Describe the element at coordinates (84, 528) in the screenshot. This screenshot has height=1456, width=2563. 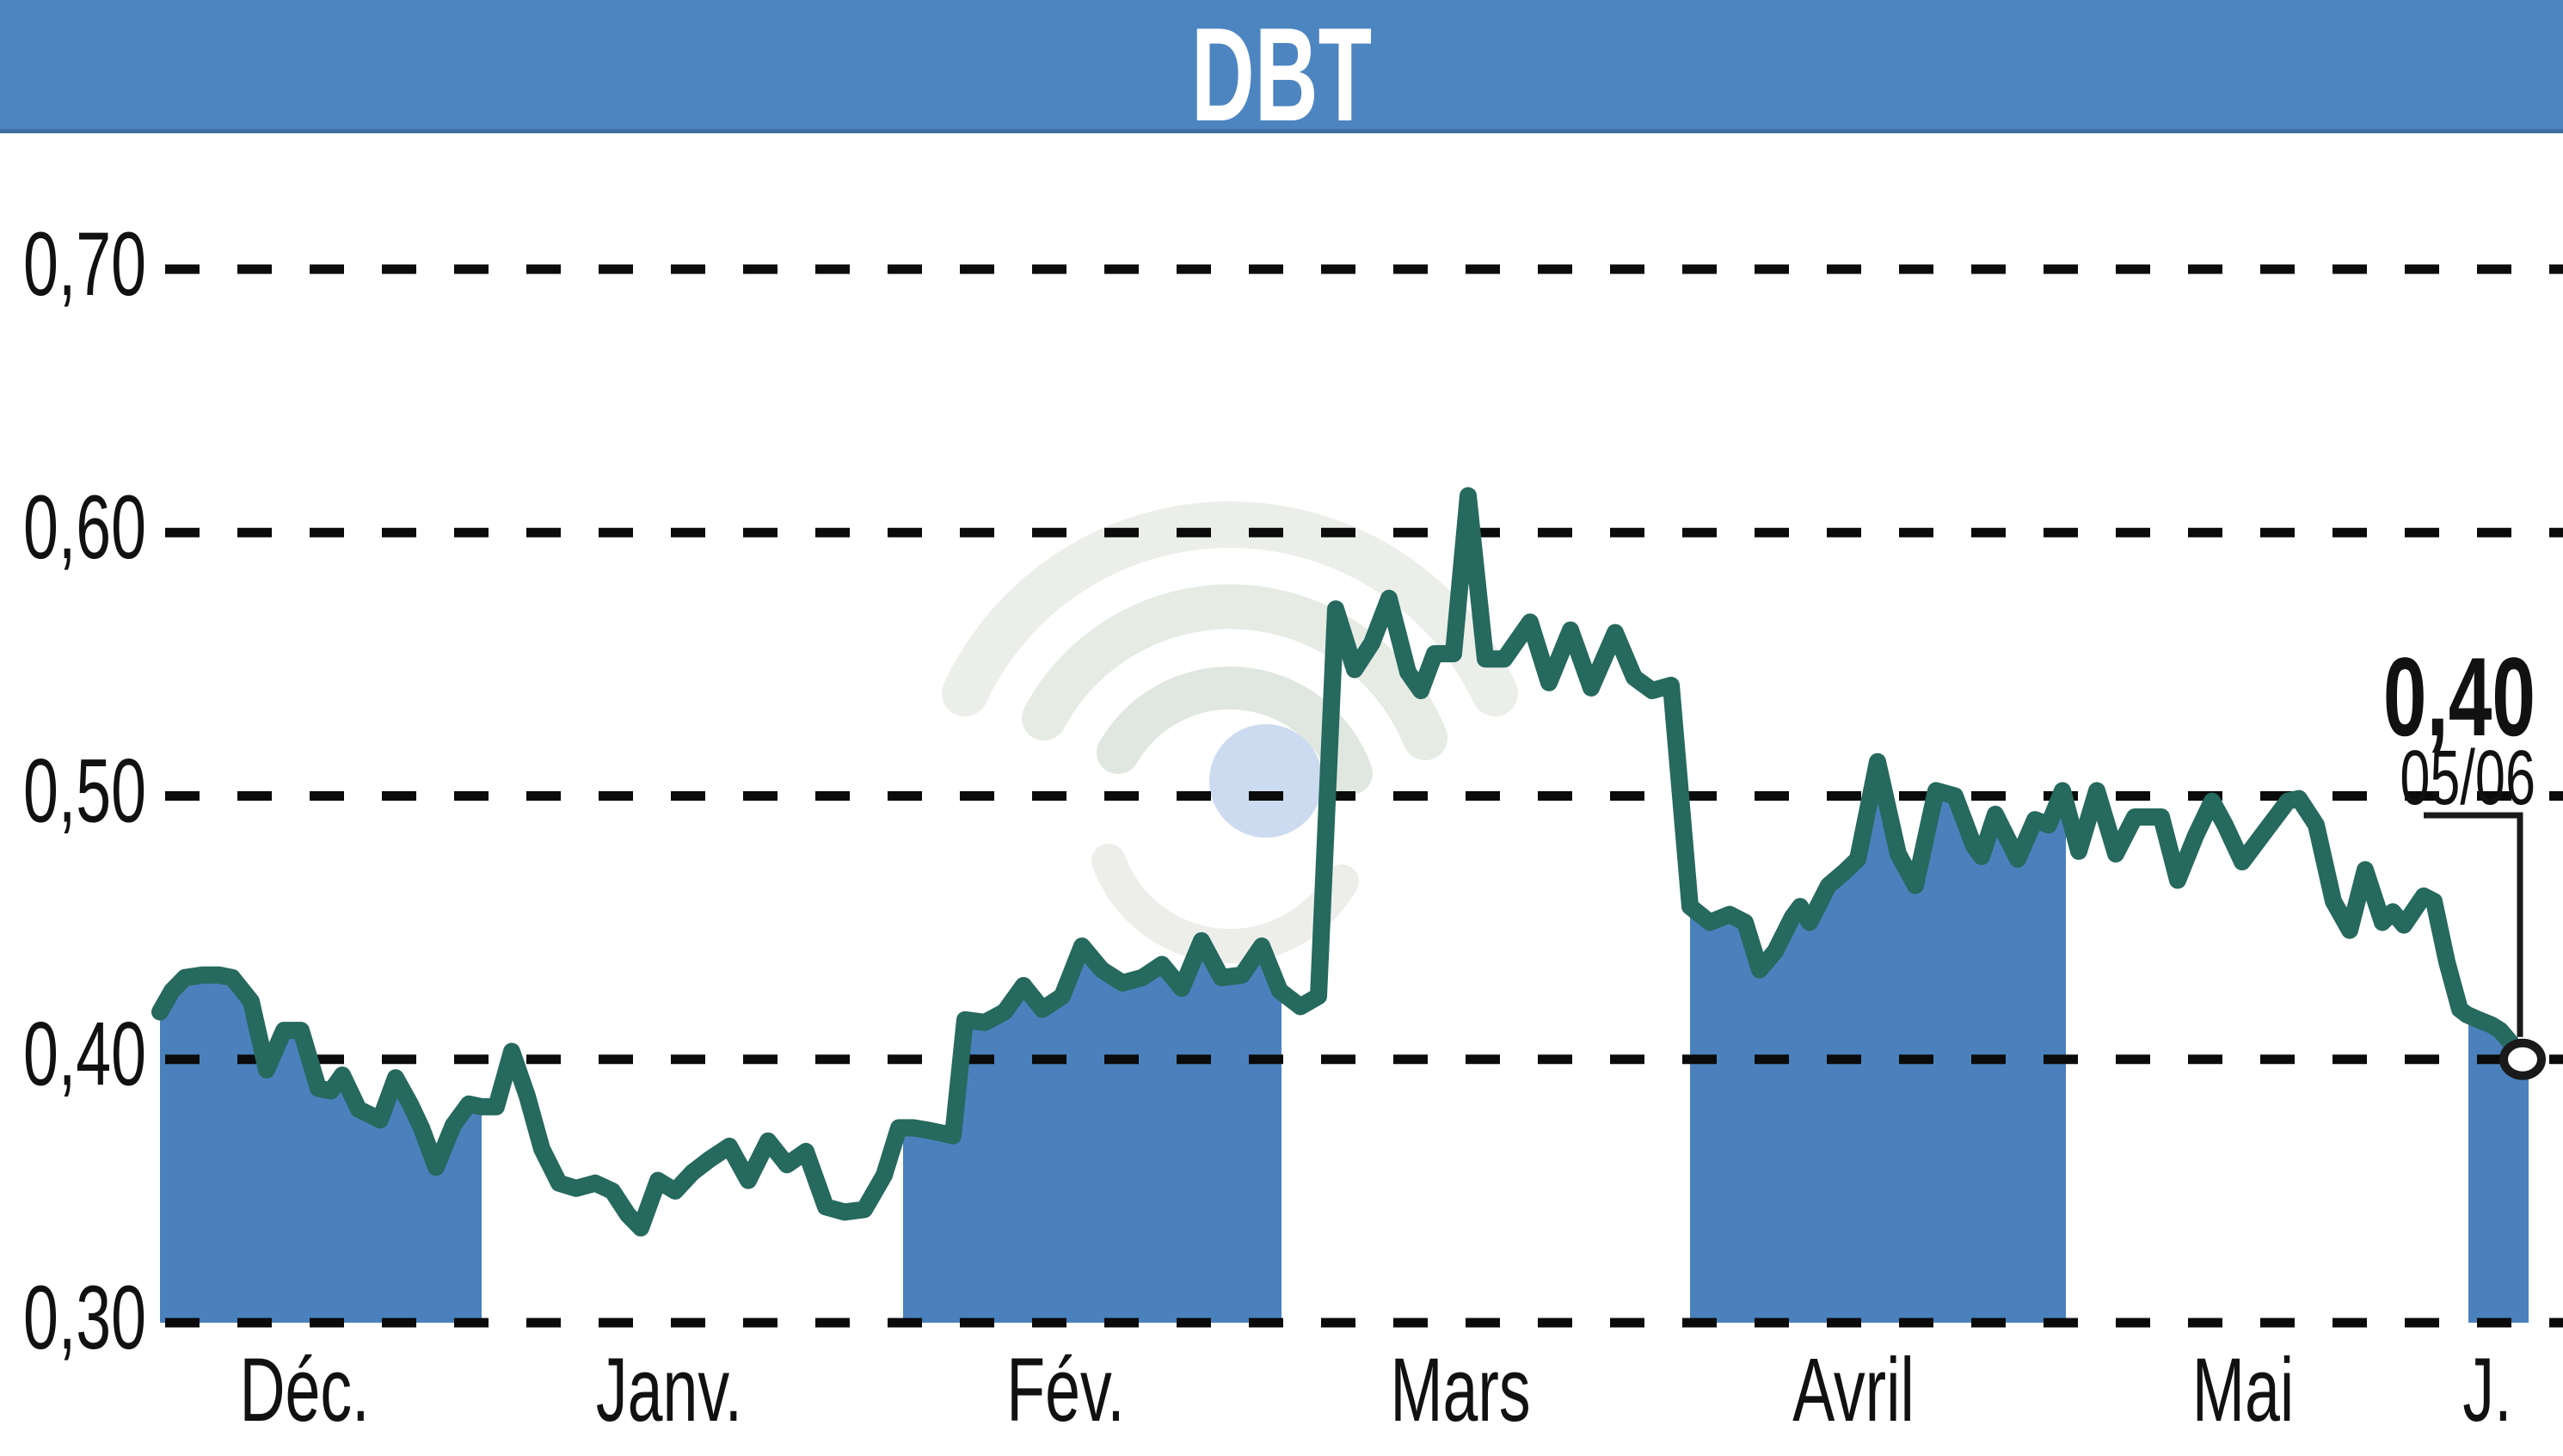
I see `y-tick-label-0,60: 0,60` at that location.